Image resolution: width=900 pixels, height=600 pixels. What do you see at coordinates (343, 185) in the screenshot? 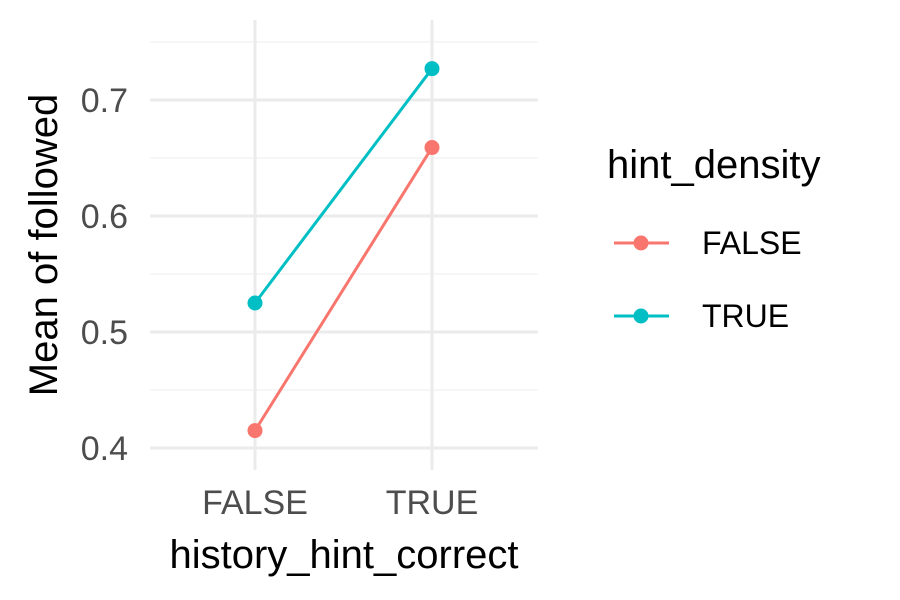
I see `series-line-true` at bounding box center [343, 185].